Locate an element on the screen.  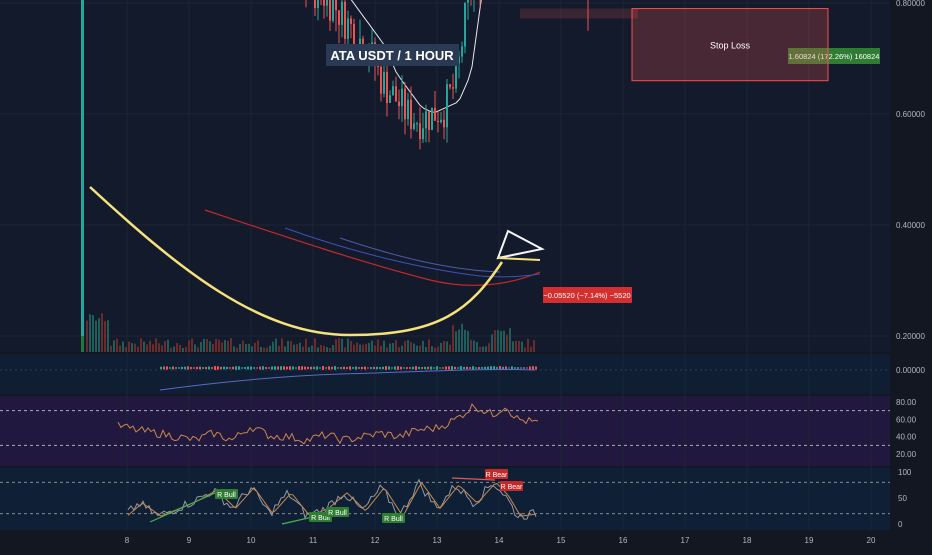
triangle-pattern is located at coordinates (520, 244).